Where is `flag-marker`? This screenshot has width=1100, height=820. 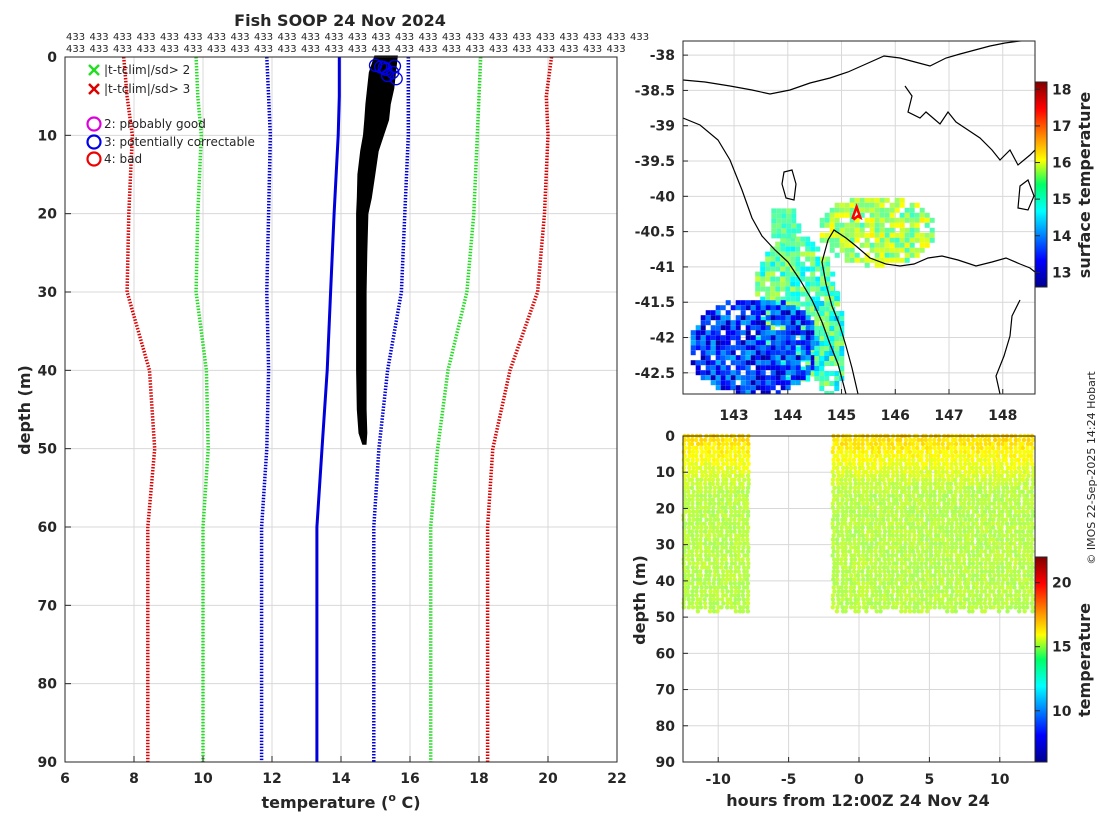
flag-marker is located at coordinates (384, 68).